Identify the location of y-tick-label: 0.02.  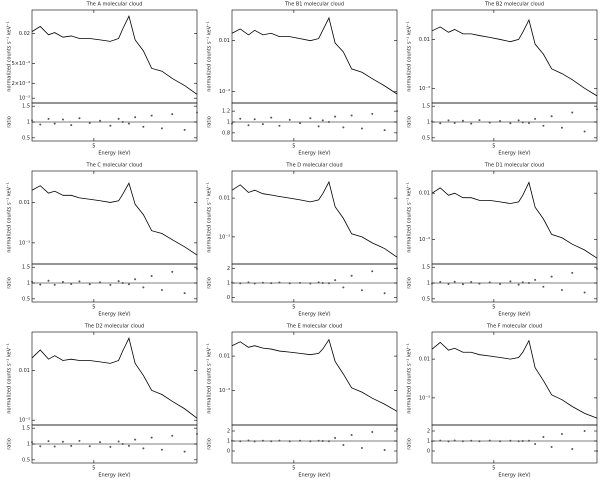
(24, 34).